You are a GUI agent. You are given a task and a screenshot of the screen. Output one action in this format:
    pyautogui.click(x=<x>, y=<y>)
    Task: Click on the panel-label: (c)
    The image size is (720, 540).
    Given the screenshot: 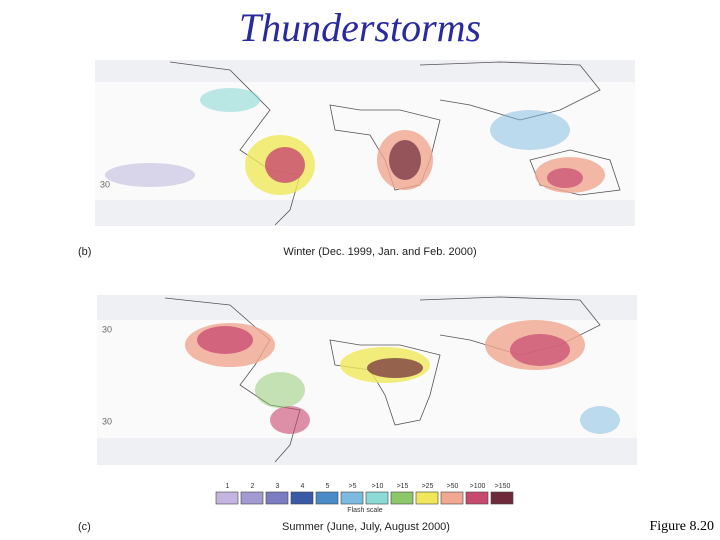 What is the action you would take?
    pyautogui.click(x=84, y=527)
    